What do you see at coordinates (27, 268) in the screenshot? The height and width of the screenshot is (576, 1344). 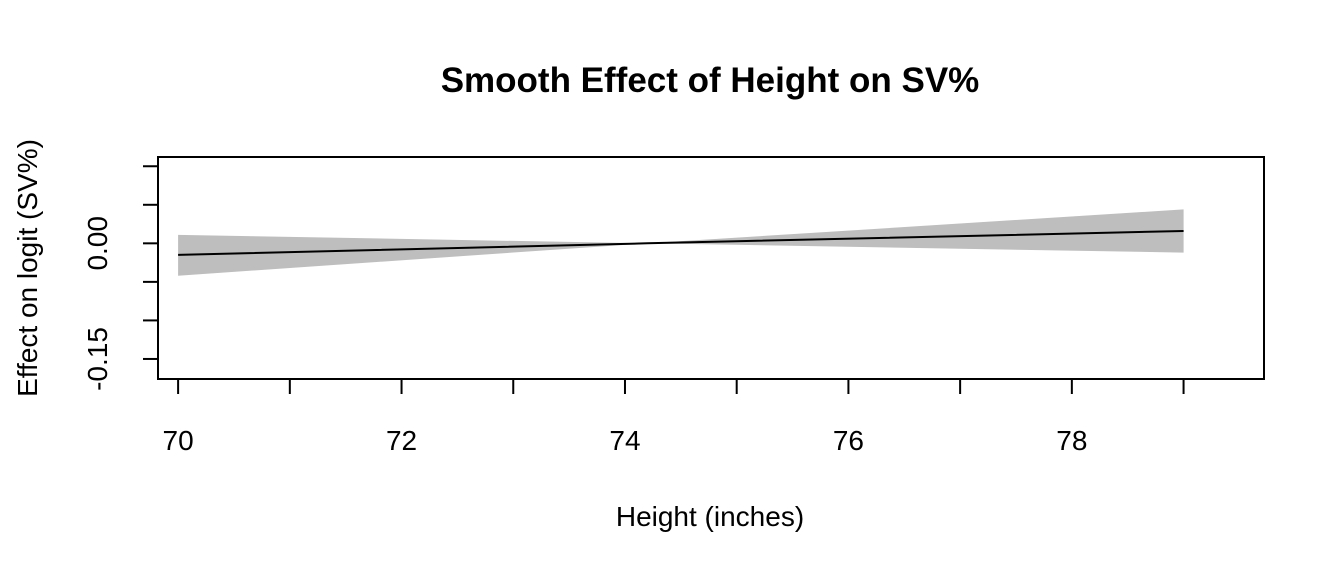 I see `y-axis-label: Effect on logit (SV%)` at bounding box center [27, 268].